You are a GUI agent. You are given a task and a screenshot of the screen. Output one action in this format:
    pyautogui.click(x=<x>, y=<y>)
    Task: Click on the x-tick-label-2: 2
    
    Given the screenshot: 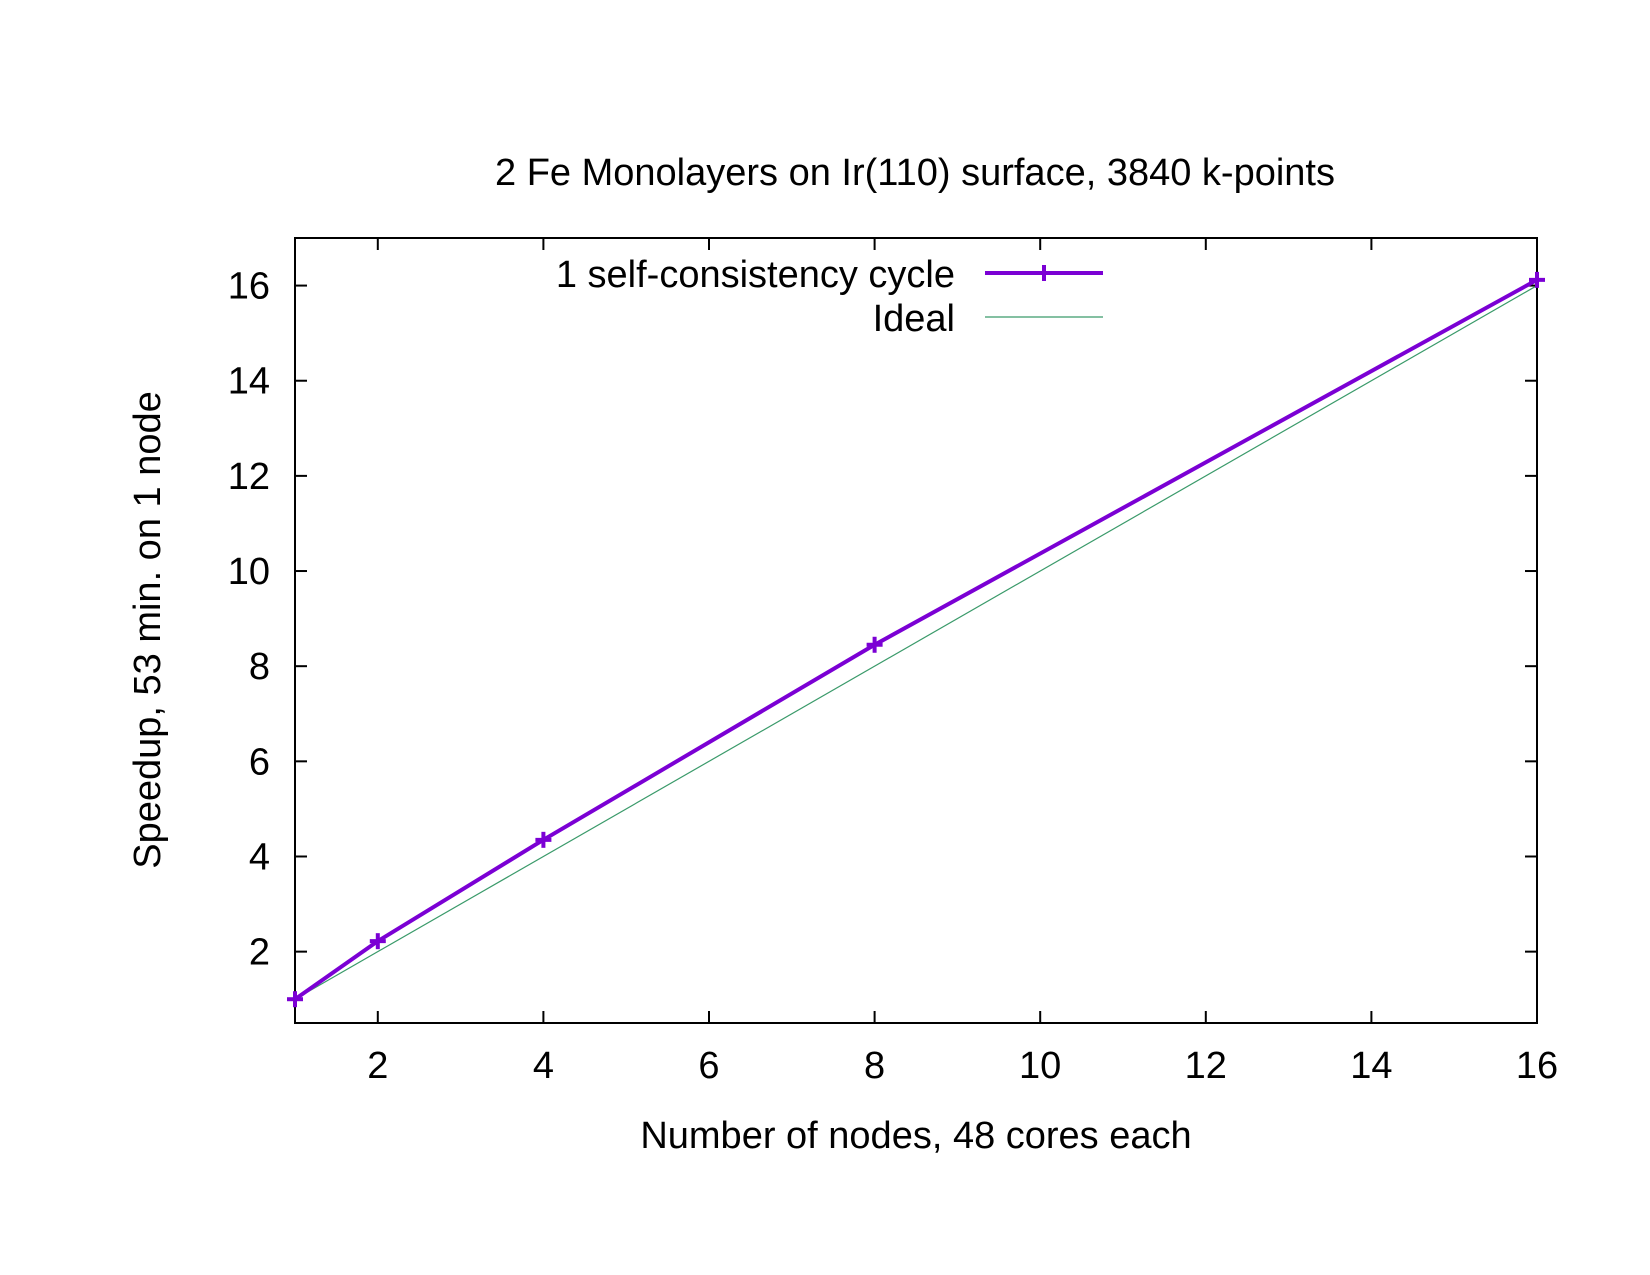 What is the action you would take?
    pyautogui.click(x=377, y=1066)
    